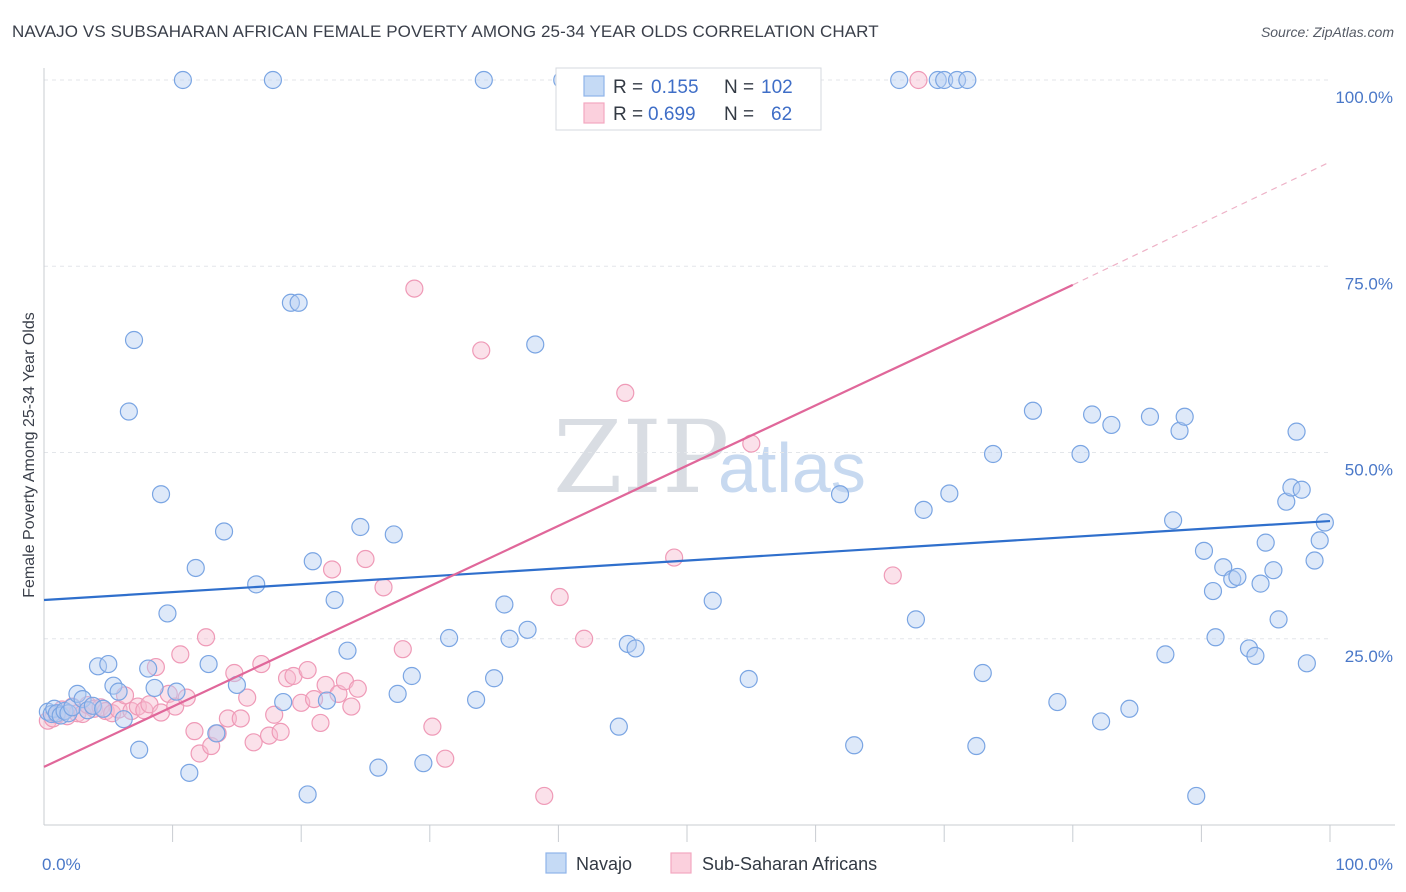  I want to click on watermark-zip: ZIP, so click(641, 457).